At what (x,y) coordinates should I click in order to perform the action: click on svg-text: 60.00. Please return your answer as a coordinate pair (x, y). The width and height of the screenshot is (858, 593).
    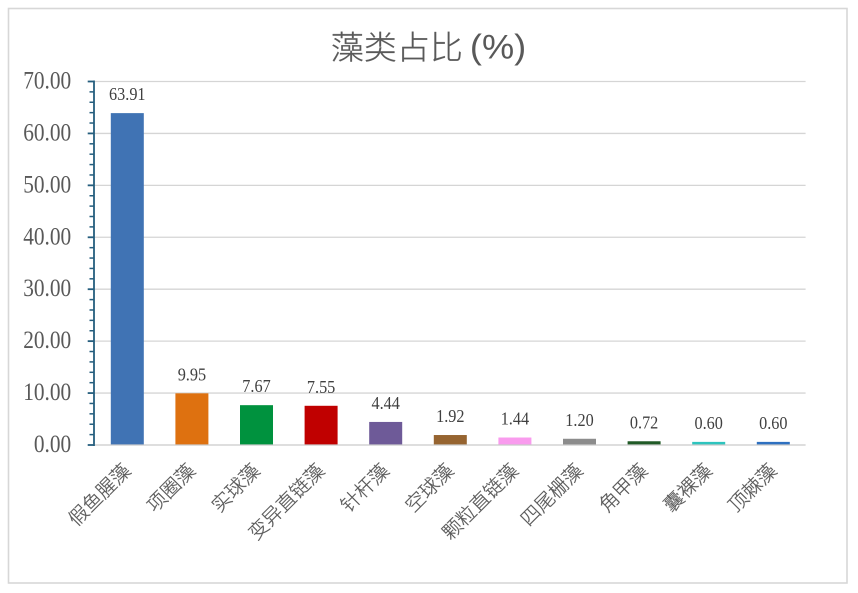
    Looking at the image, I should click on (47, 132).